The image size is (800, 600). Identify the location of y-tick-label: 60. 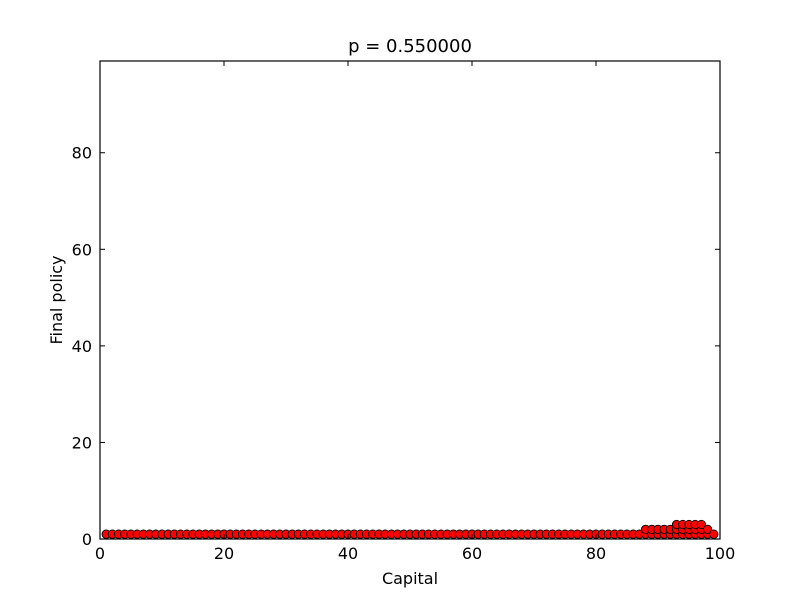
(82, 249).